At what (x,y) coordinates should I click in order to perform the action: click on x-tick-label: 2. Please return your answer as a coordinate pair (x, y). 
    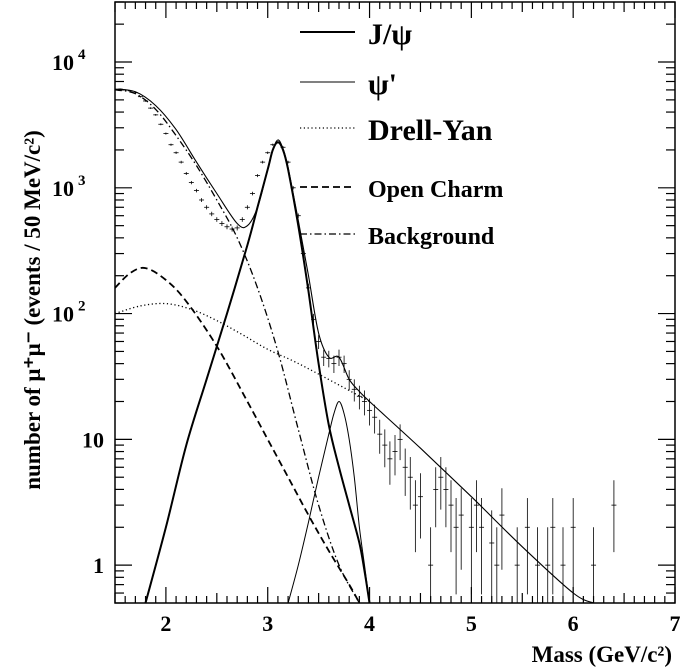
    Looking at the image, I should click on (165, 623).